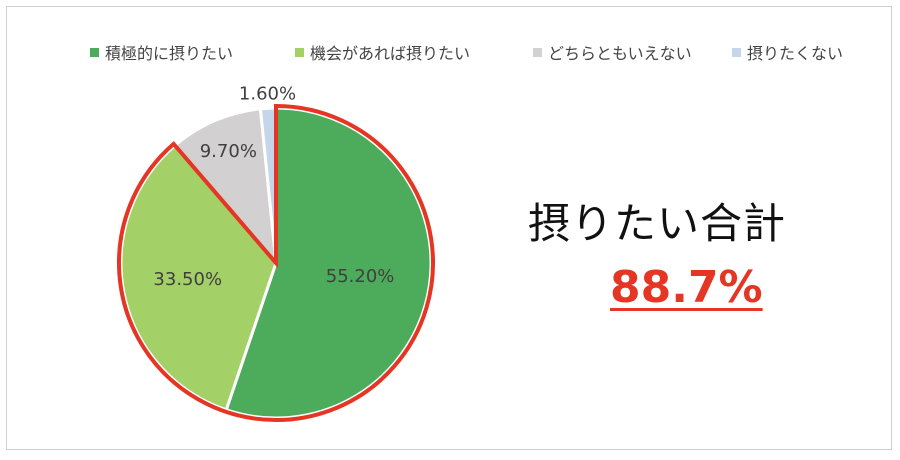 Image resolution: width=900 pixels, height=460 pixels. I want to click on legend-item-1: 機会があれば摂りたい, so click(382, 52).